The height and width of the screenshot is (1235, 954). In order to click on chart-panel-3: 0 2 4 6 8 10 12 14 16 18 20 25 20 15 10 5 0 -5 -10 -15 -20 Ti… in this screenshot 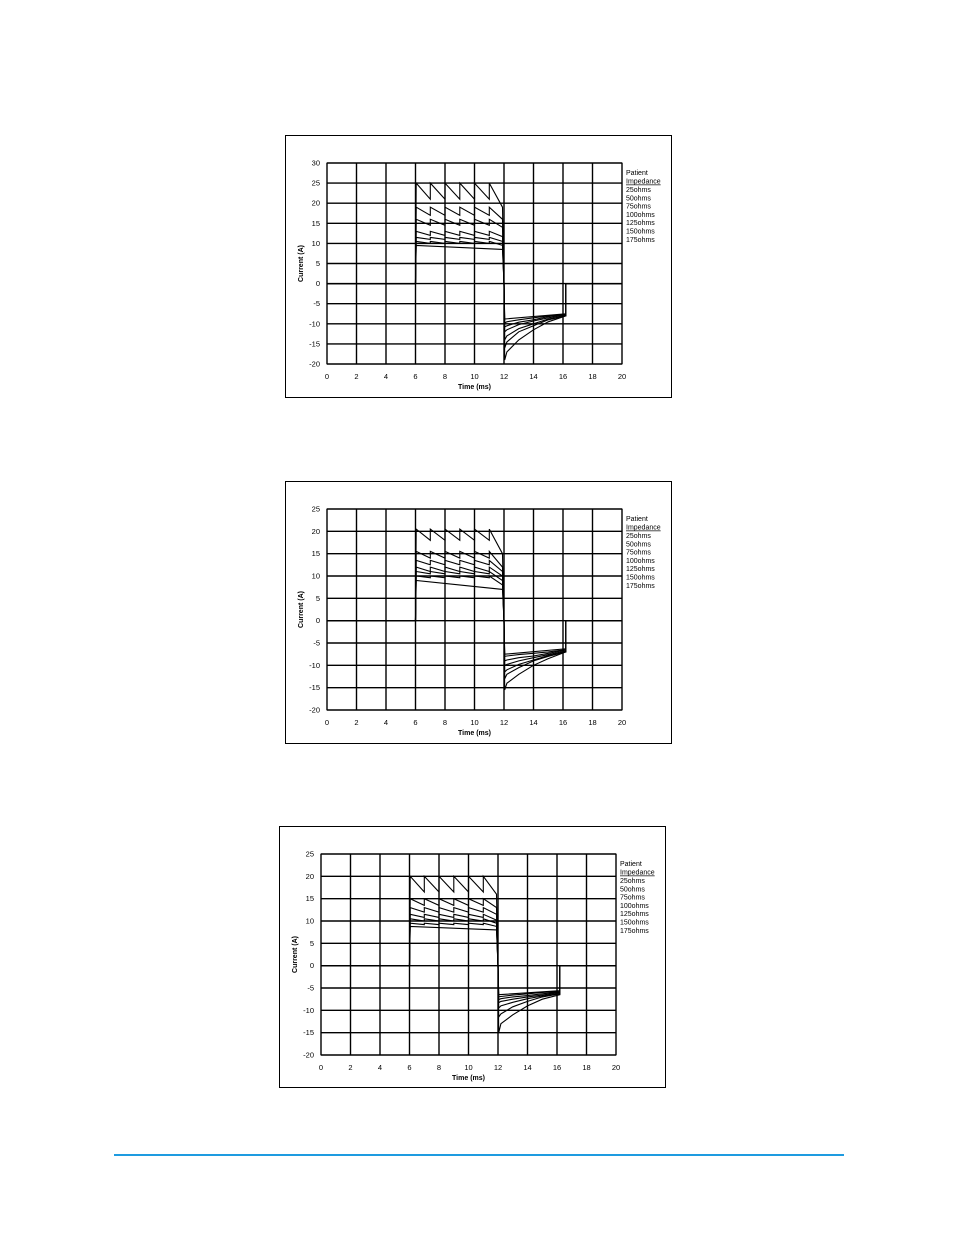, I will do `click(472, 957)`.